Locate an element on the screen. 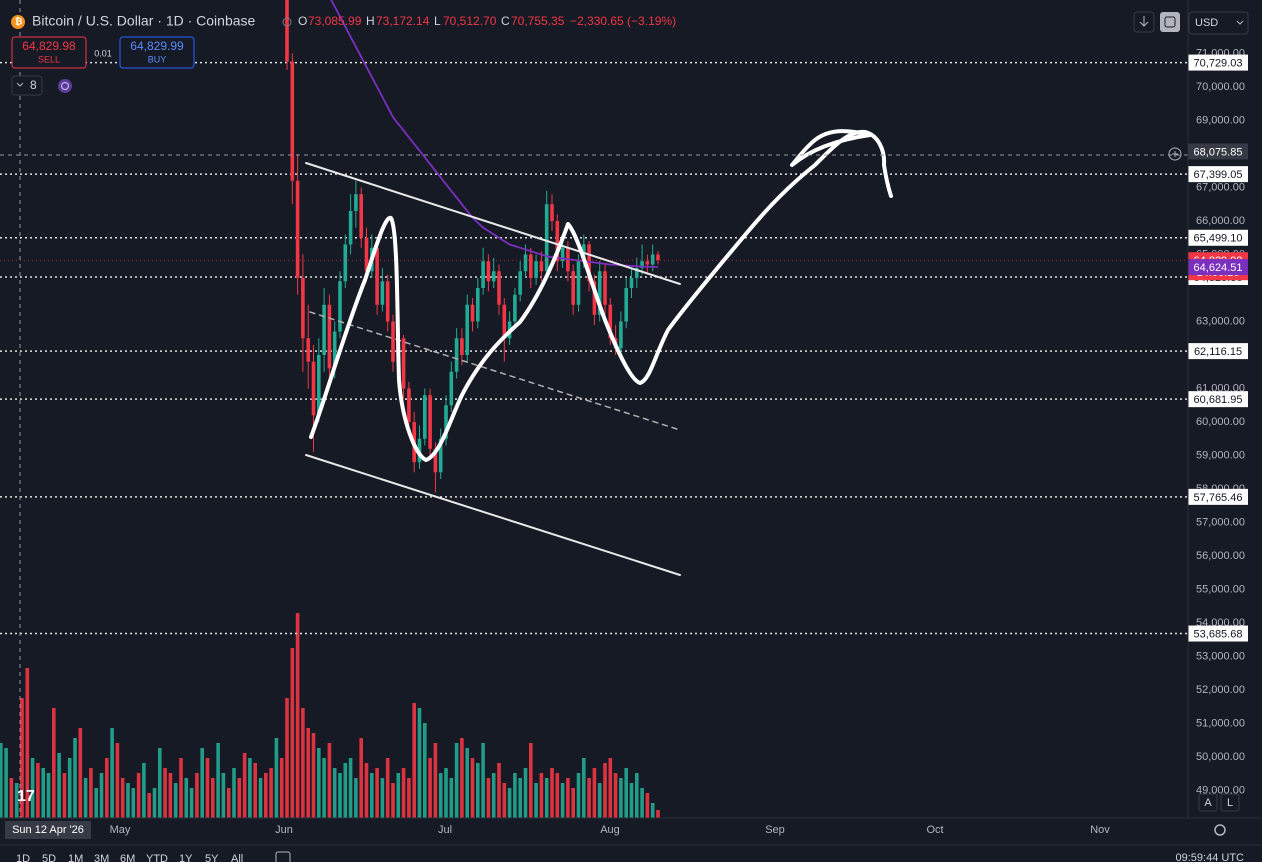 This screenshot has height=862, width=1262. level-label: 57,765.46 is located at coordinates (1218, 498).